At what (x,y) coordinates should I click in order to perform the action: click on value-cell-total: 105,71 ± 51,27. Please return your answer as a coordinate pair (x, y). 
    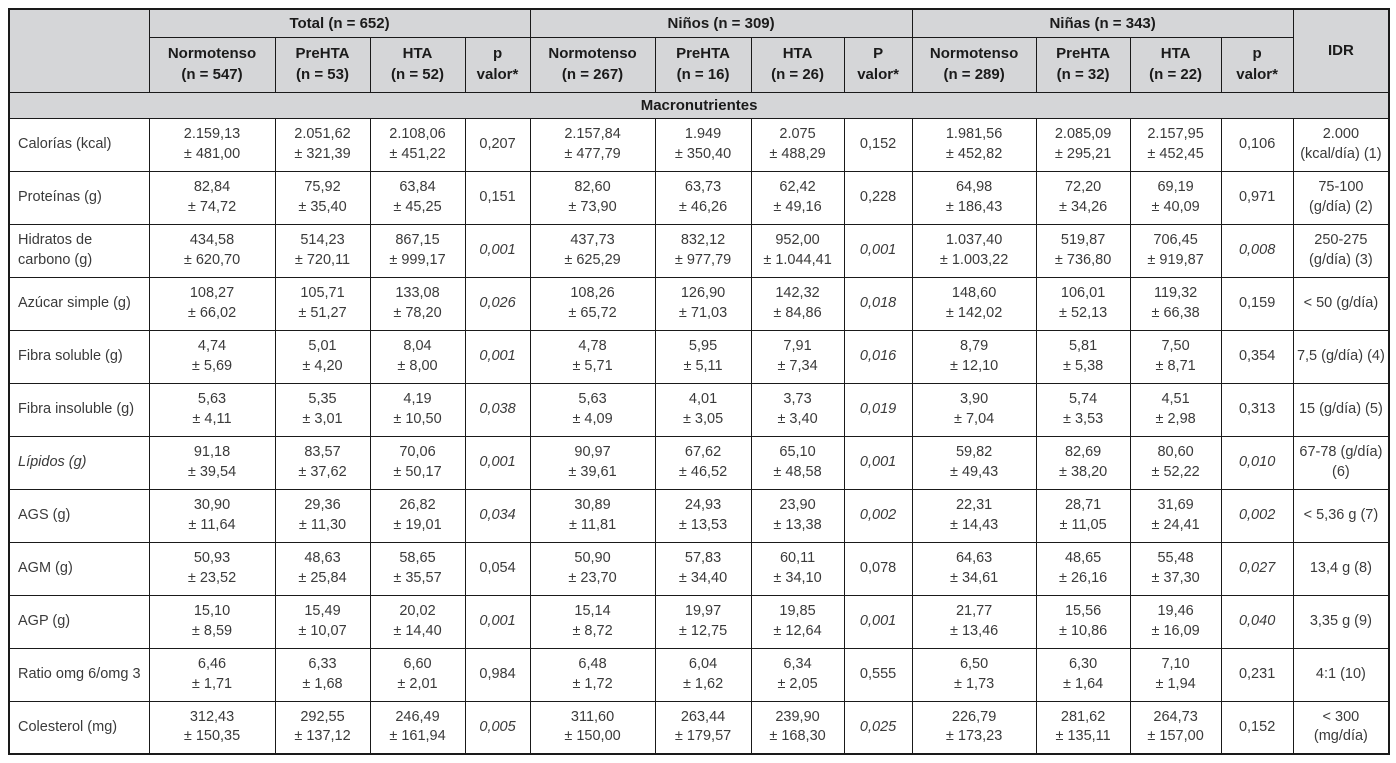
    Looking at the image, I should click on (322, 303).